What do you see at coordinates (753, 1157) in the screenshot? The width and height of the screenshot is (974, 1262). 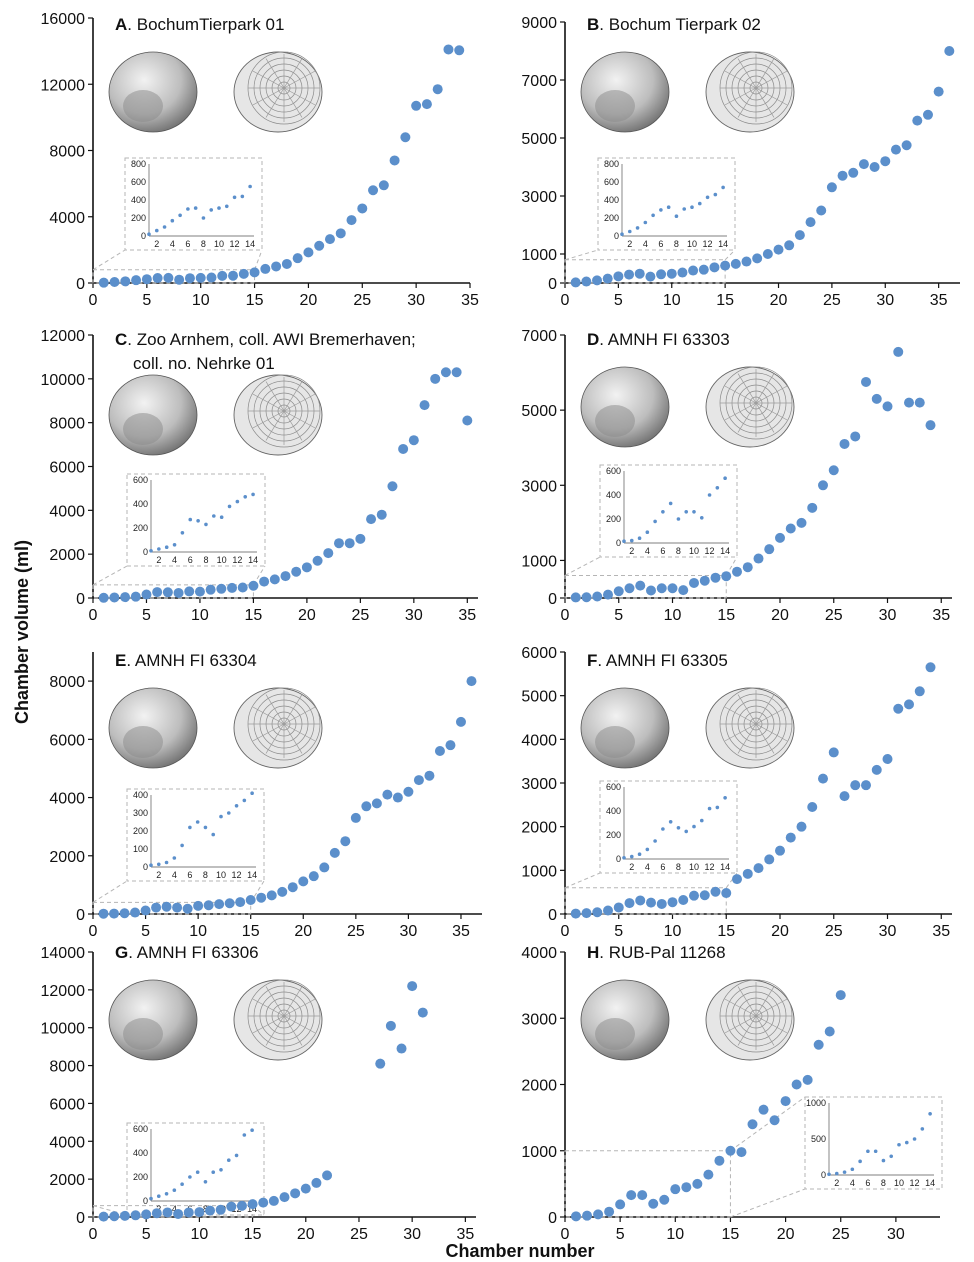 I see `inset-chart: 0 500 1000 2 4 6 8 10 12 14` at bounding box center [753, 1157].